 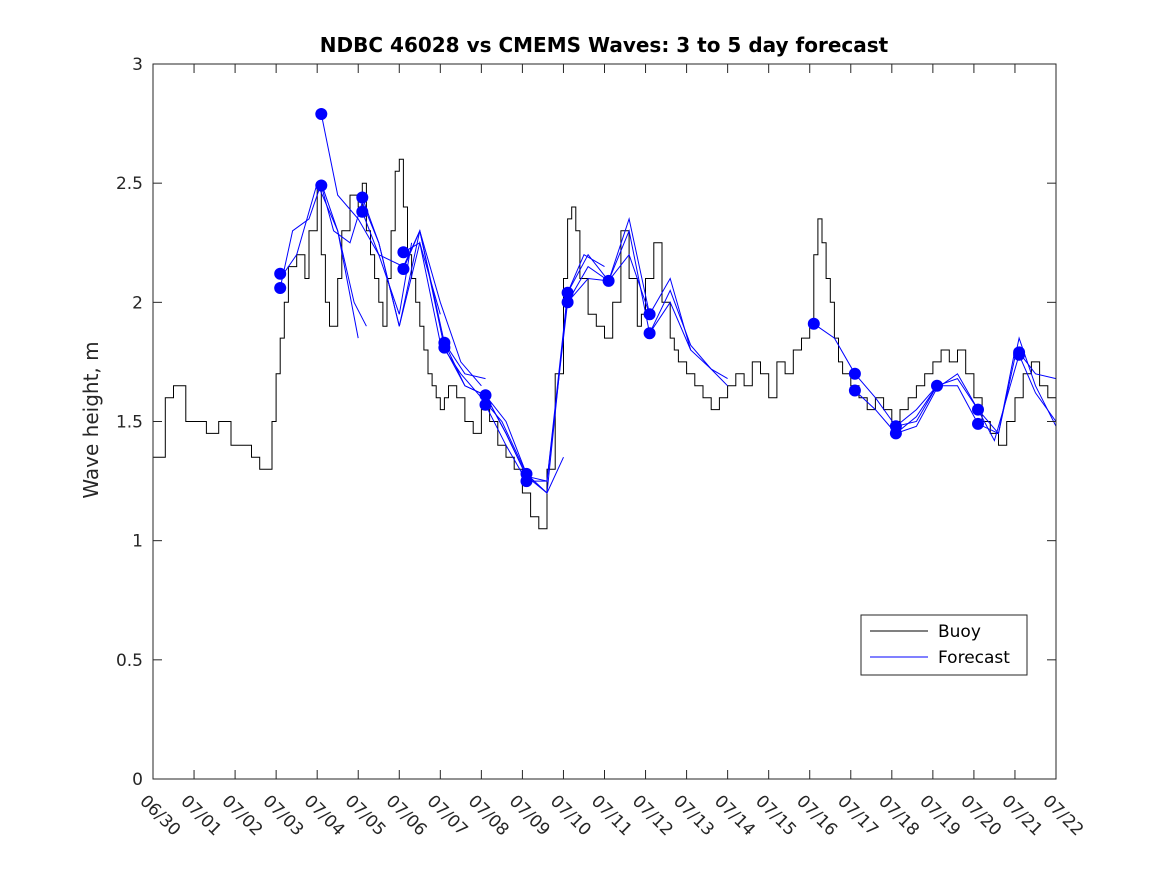 I want to click on y-axis-label: Wave height, m, so click(x=91, y=419).